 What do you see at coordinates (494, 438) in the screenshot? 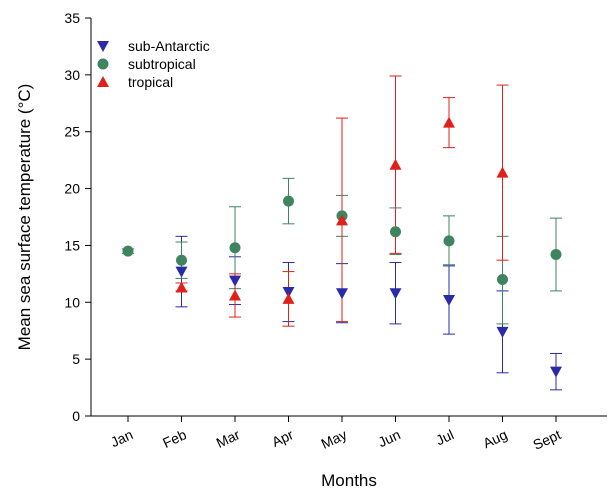
I see `x-tick-label: Aug` at bounding box center [494, 438].